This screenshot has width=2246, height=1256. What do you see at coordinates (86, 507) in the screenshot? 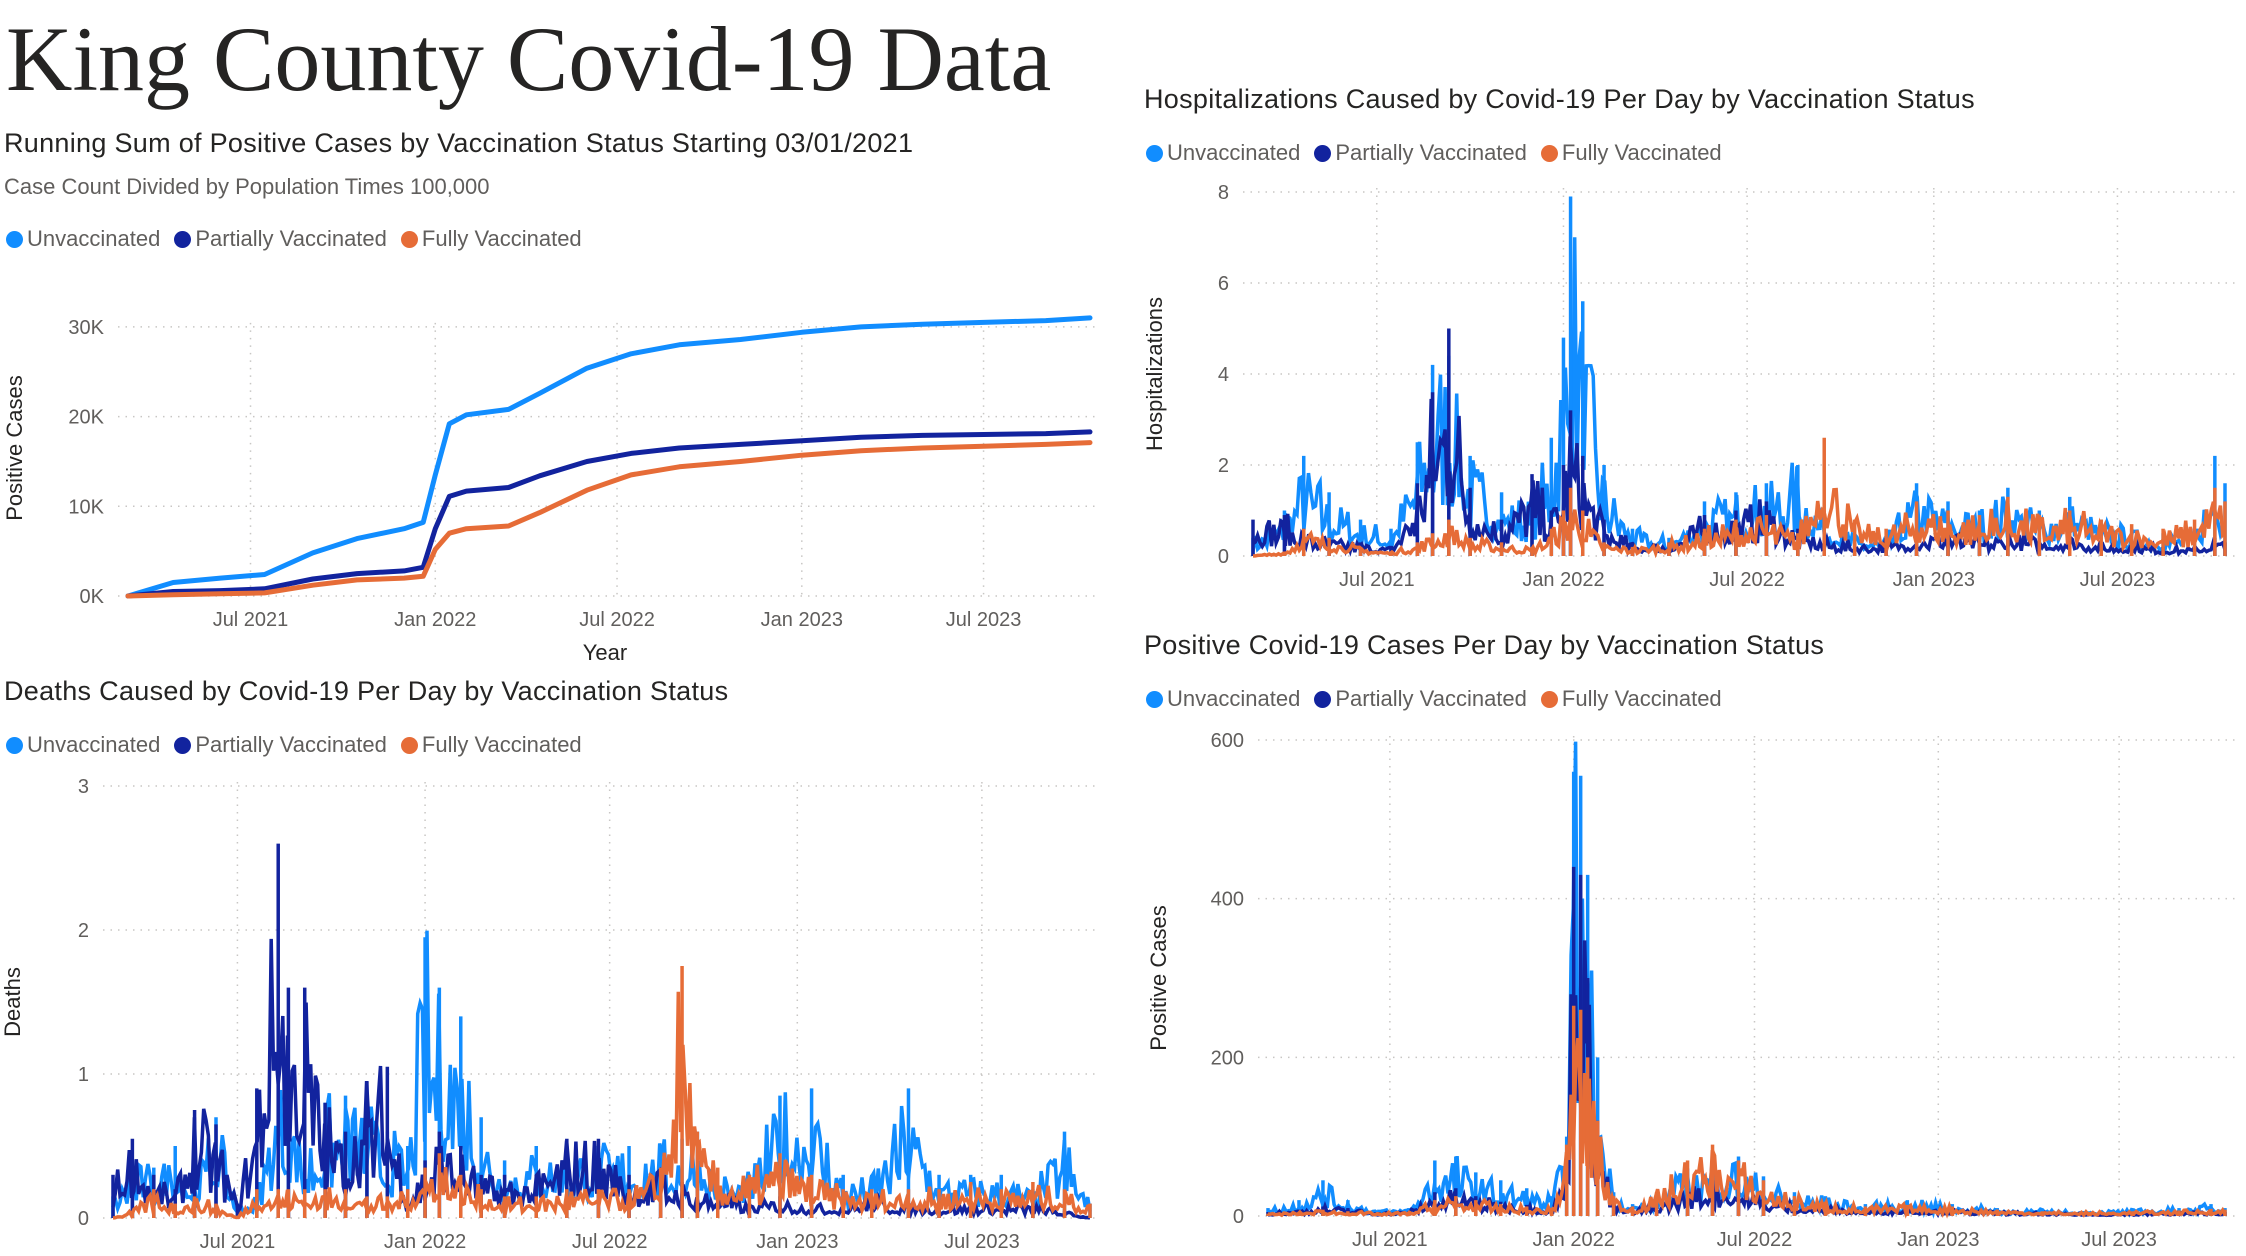
I see `y-tick-label: 10K` at bounding box center [86, 507].